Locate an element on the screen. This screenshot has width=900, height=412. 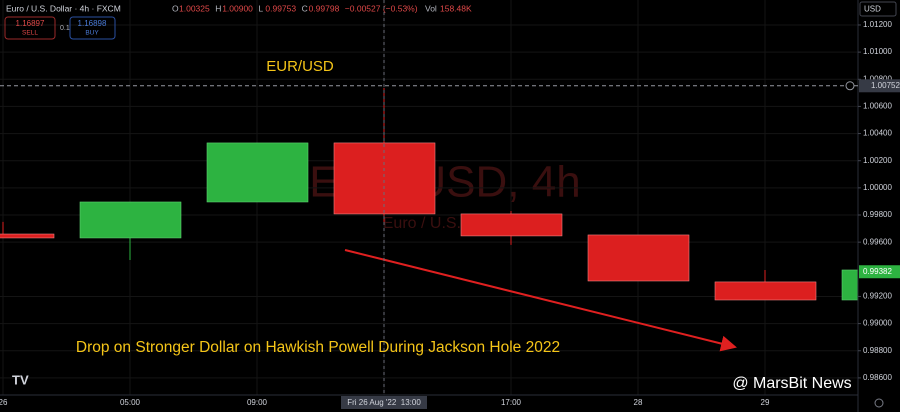
last-price: 0.99382 is located at coordinates (877, 271).